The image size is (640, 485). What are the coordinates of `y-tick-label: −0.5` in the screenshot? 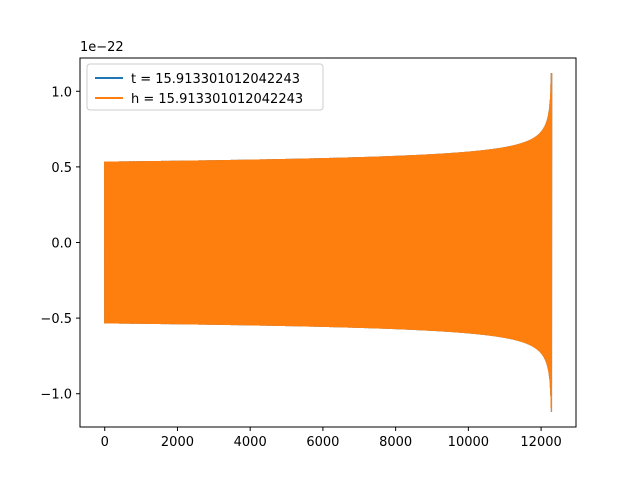 It's located at (56, 319).